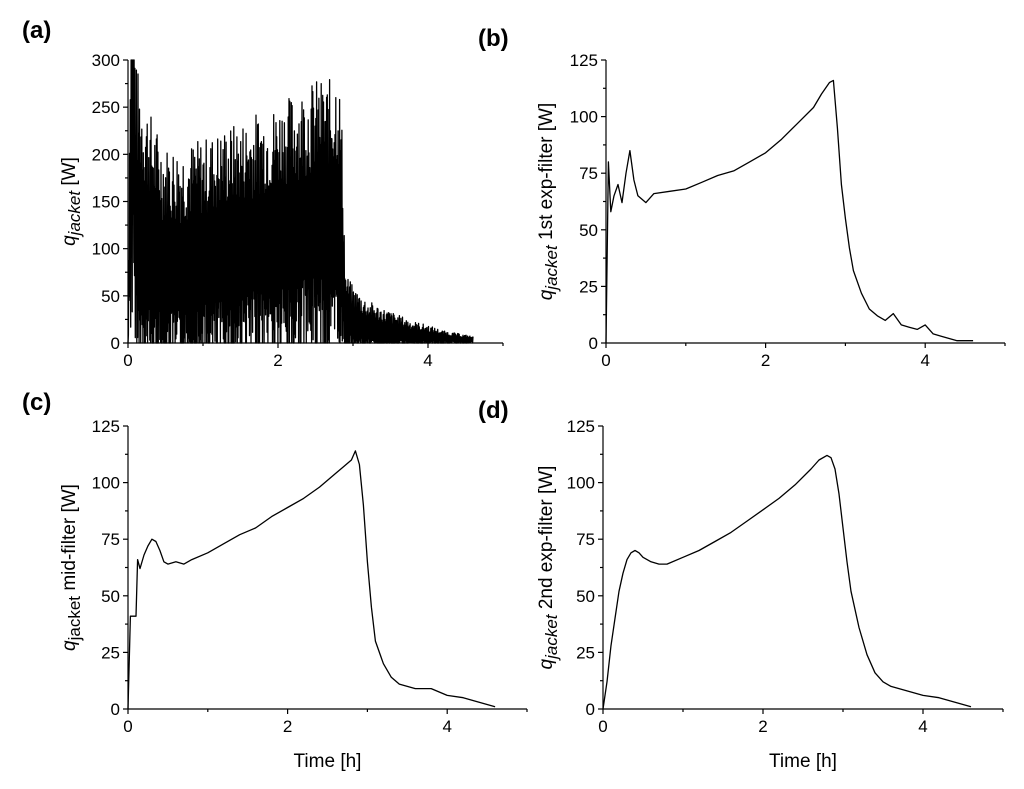 The height and width of the screenshot is (789, 1024). I want to click on y-tick-label: 150, so click(106, 202).